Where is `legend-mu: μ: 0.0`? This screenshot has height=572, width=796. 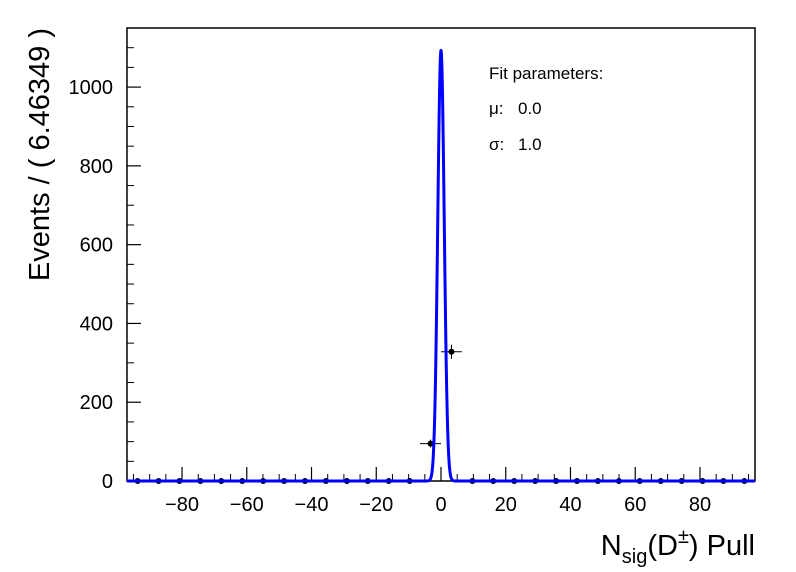 legend-mu: μ: 0.0 is located at coordinates (515, 108).